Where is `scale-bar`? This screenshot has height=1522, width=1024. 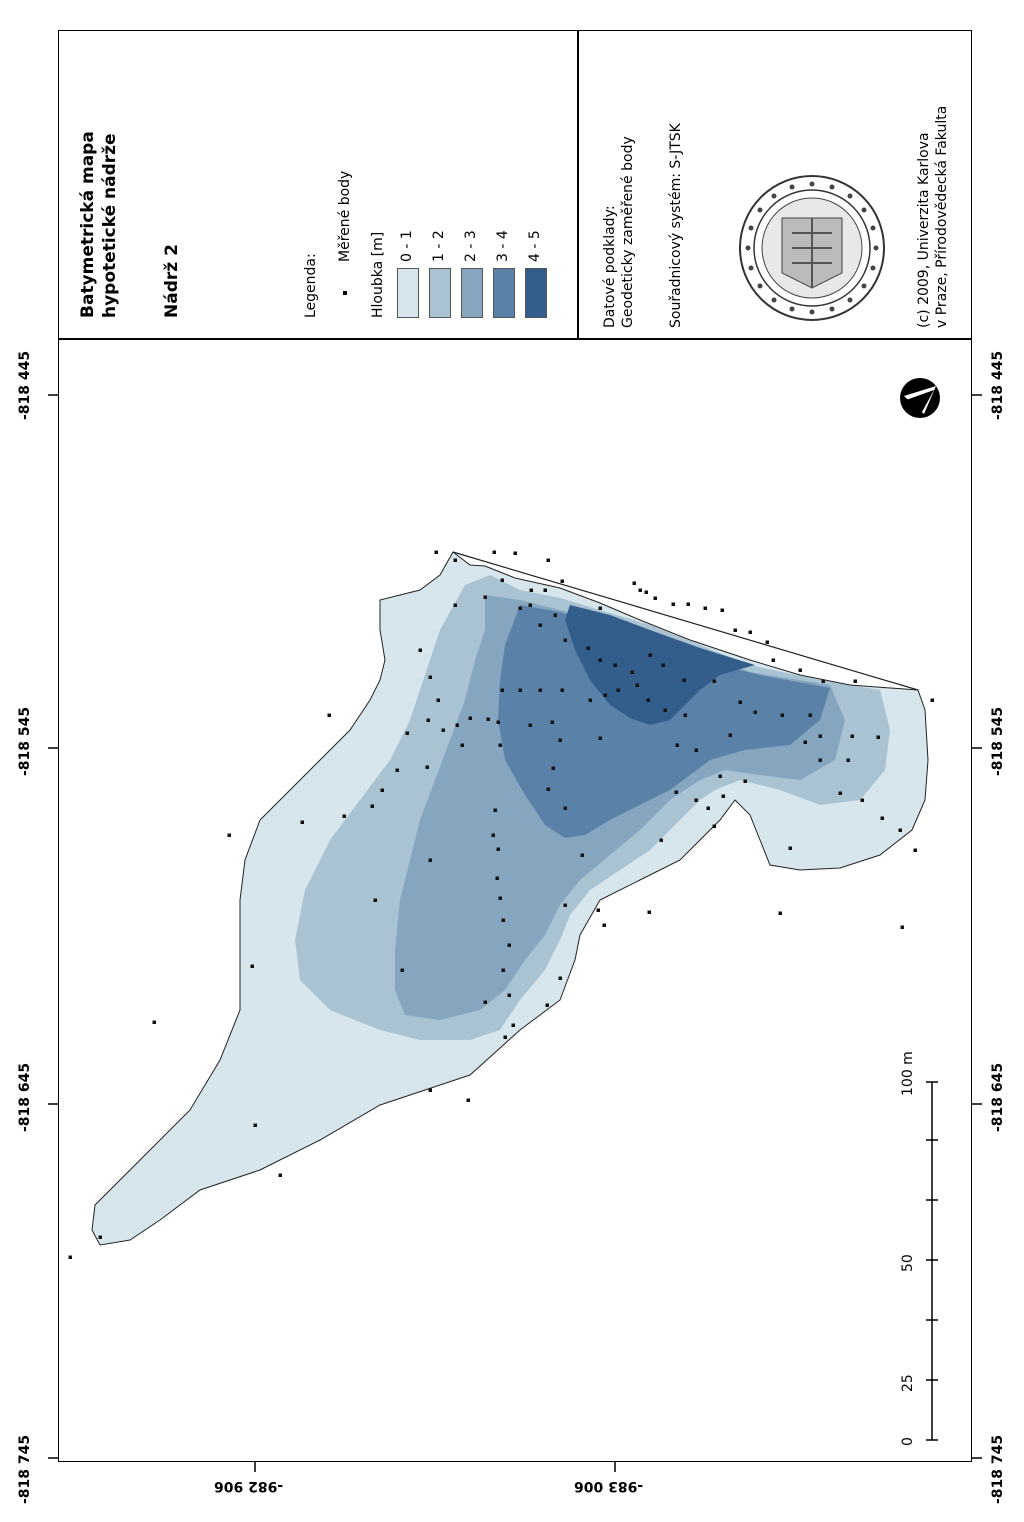
scale-bar is located at coordinates (932, 1261).